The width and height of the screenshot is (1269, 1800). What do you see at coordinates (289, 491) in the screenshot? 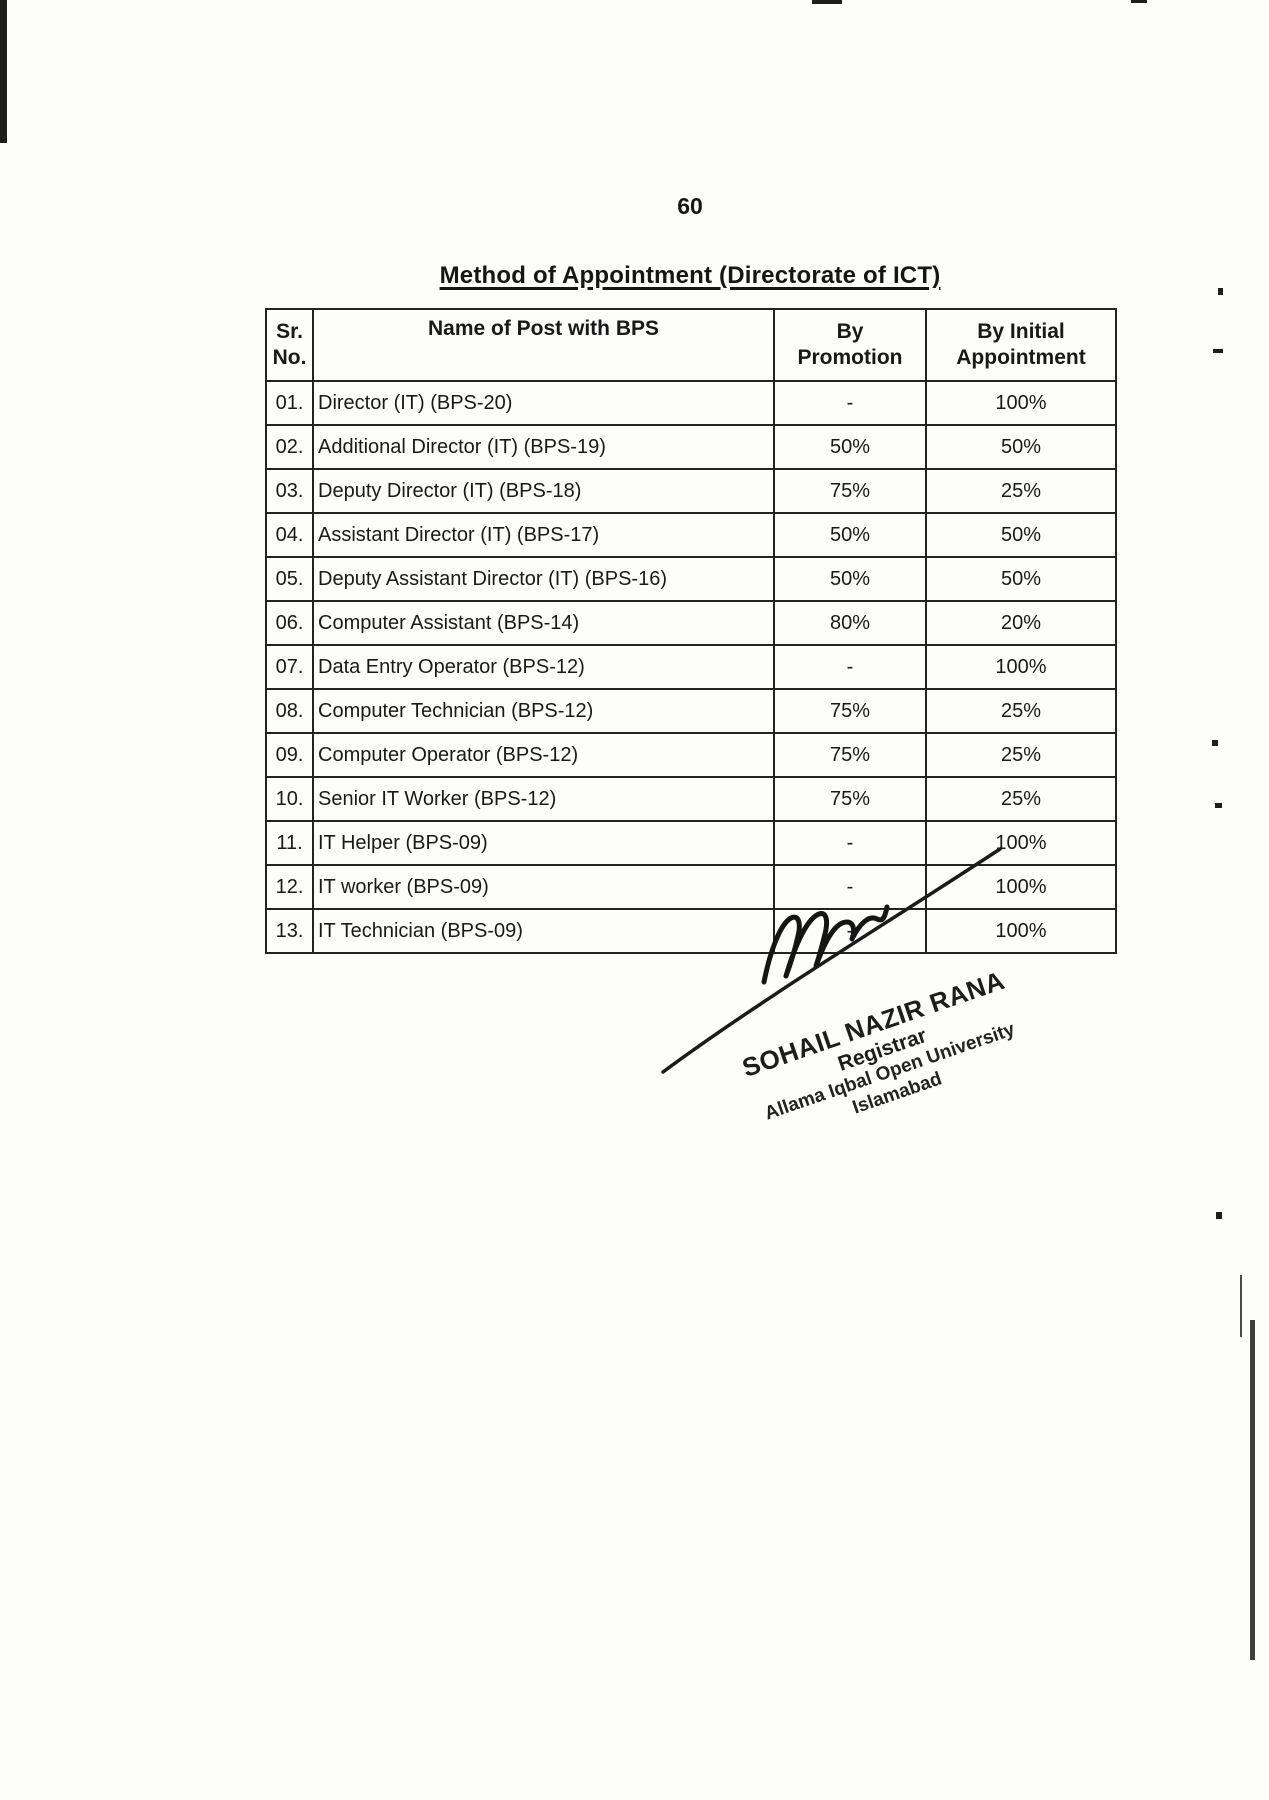
I see `cell-sr-no: 03.` at bounding box center [289, 491].